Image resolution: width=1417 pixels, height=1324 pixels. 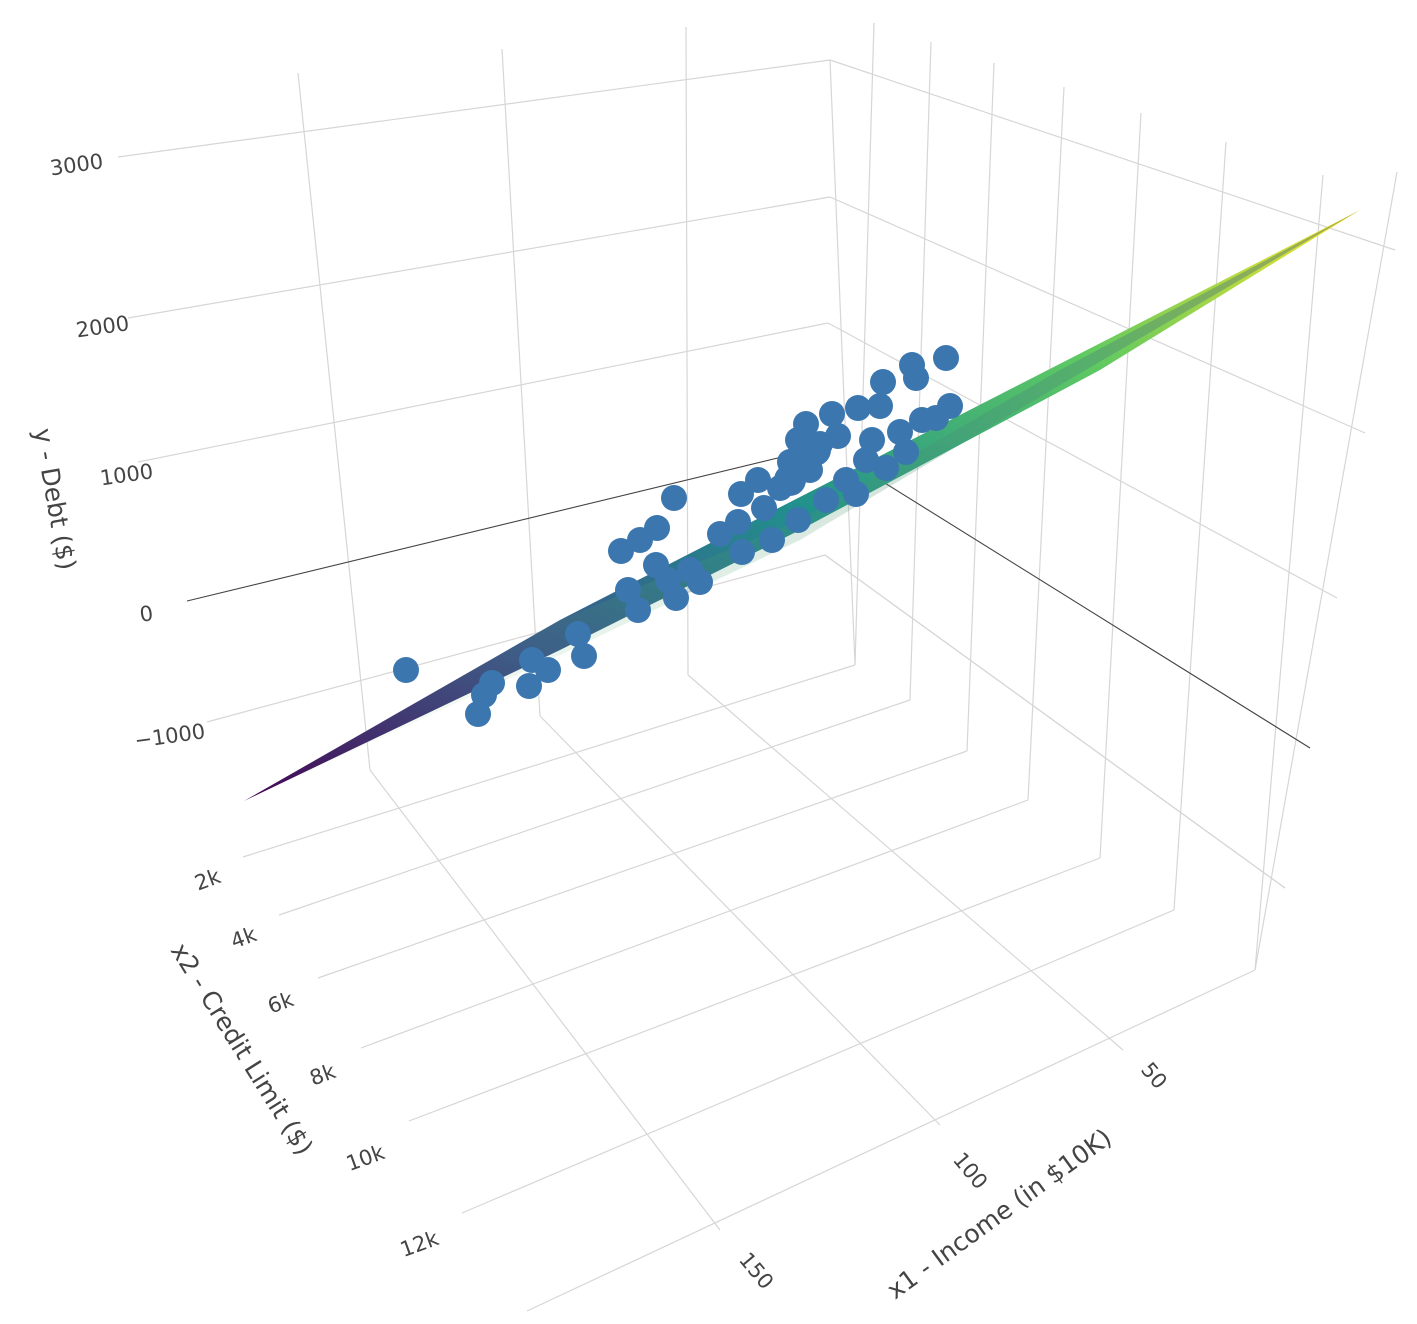 I want to click on y-tick: 2k, so click(x=208, y=880).